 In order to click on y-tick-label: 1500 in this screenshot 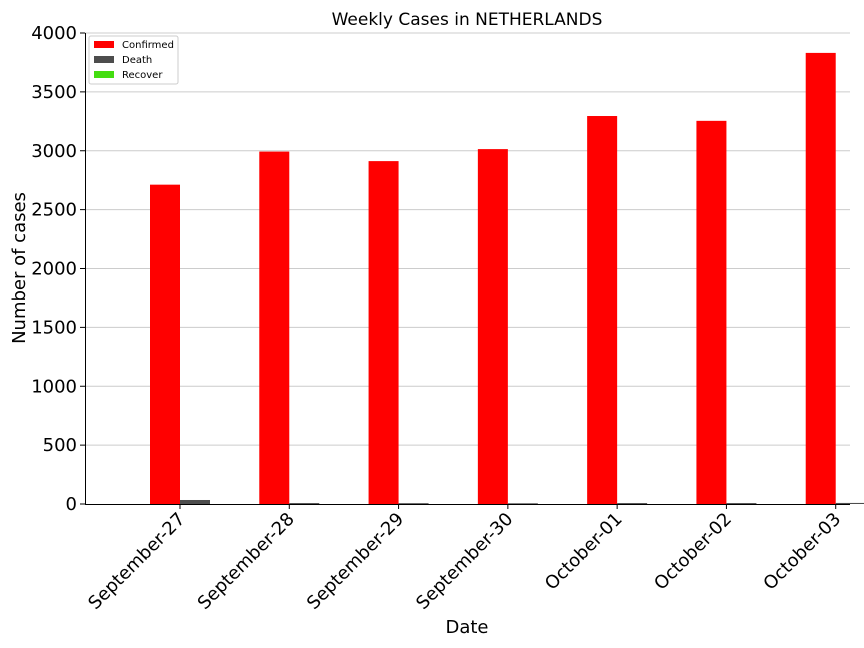, I will do `click(54, 327)`.